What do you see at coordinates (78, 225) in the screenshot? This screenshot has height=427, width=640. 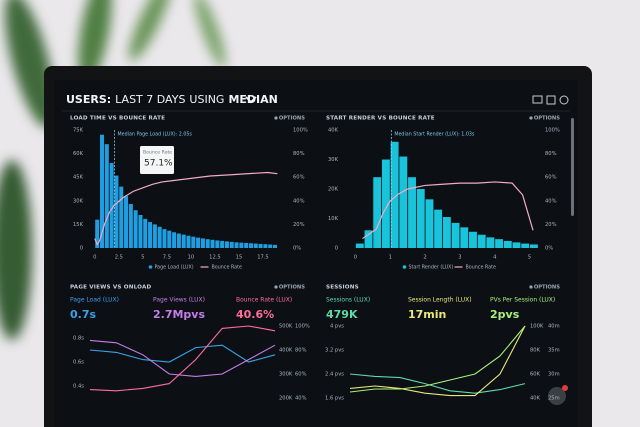 I see `y-tick-label: 15K` at bounding box center [78, 225].